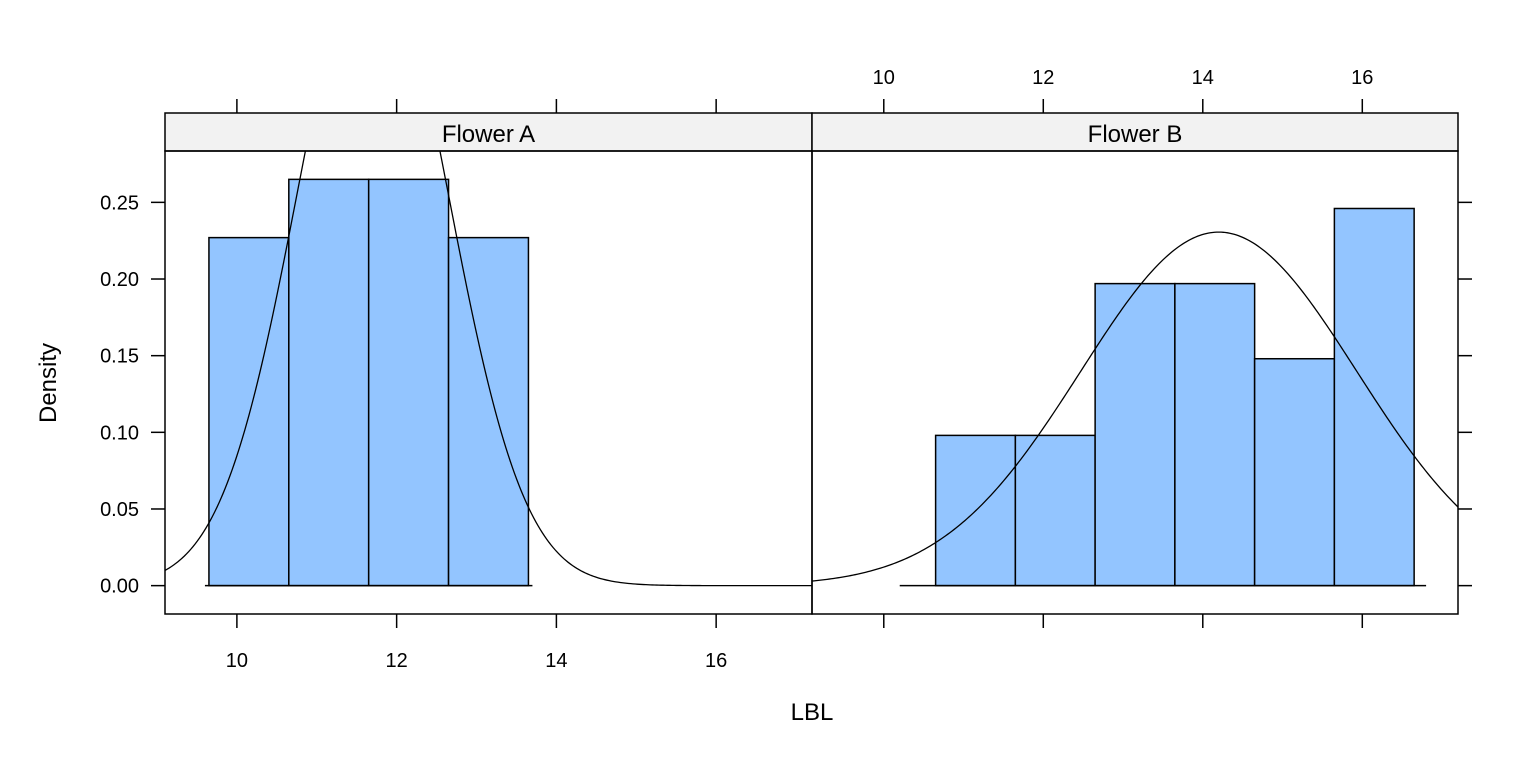  I want to click on x-tick-label: 16, so click(716, 661).